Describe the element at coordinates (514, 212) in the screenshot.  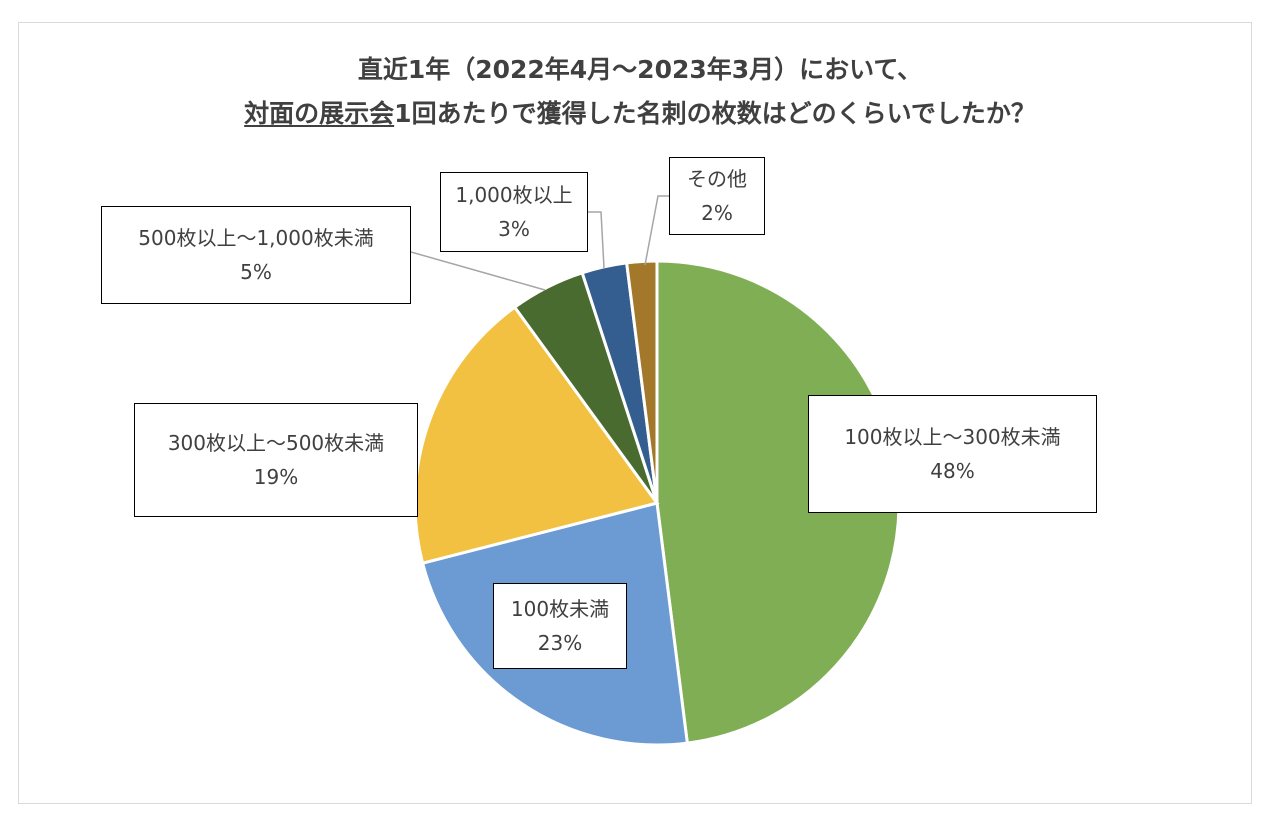
I see `data-label-4: 1,000枚以上 3%` at that location.